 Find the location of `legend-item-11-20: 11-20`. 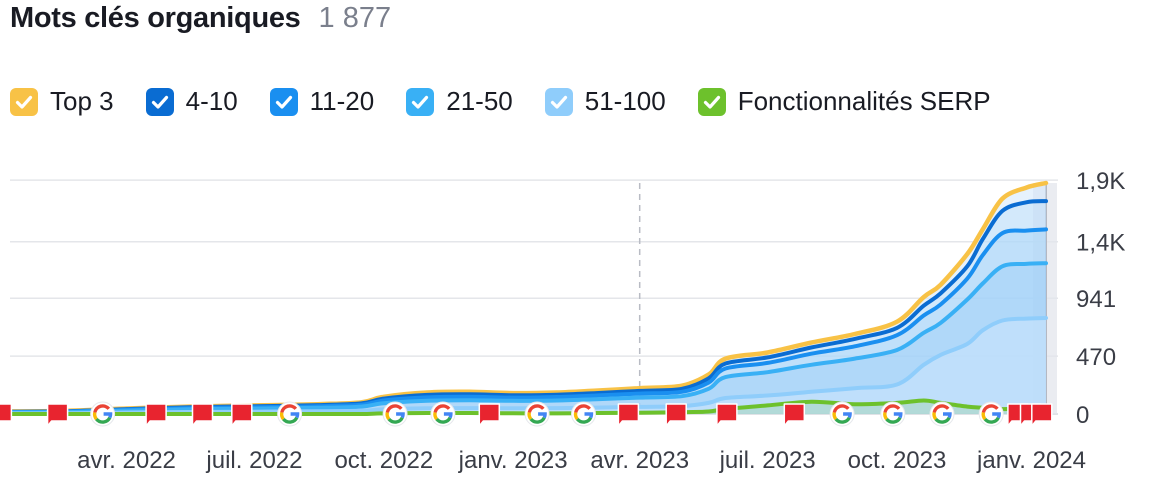

legend-item-11-20: 11-20 is located at coordinates (322, 101).